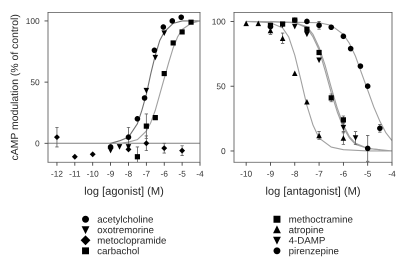  I want to click on legend-label: pirenzepine, so click(313, 251).